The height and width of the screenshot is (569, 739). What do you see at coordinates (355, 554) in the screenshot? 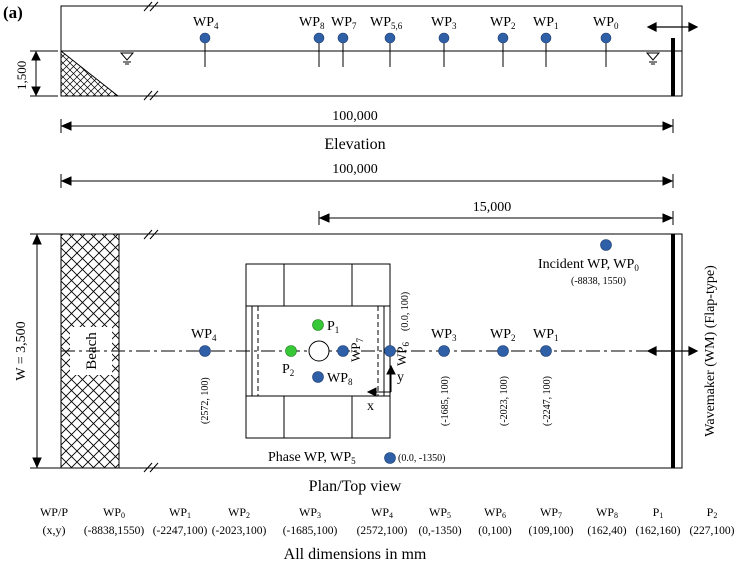
I see `footnote: All dimensions in mm` at bounding box center [355, 554].